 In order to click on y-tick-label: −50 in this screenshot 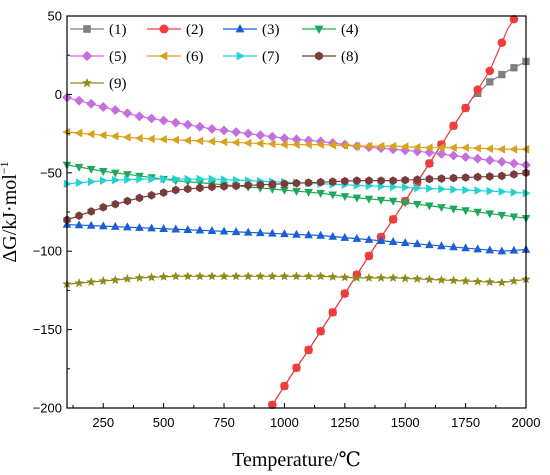, I will do `click(51, 172)`.